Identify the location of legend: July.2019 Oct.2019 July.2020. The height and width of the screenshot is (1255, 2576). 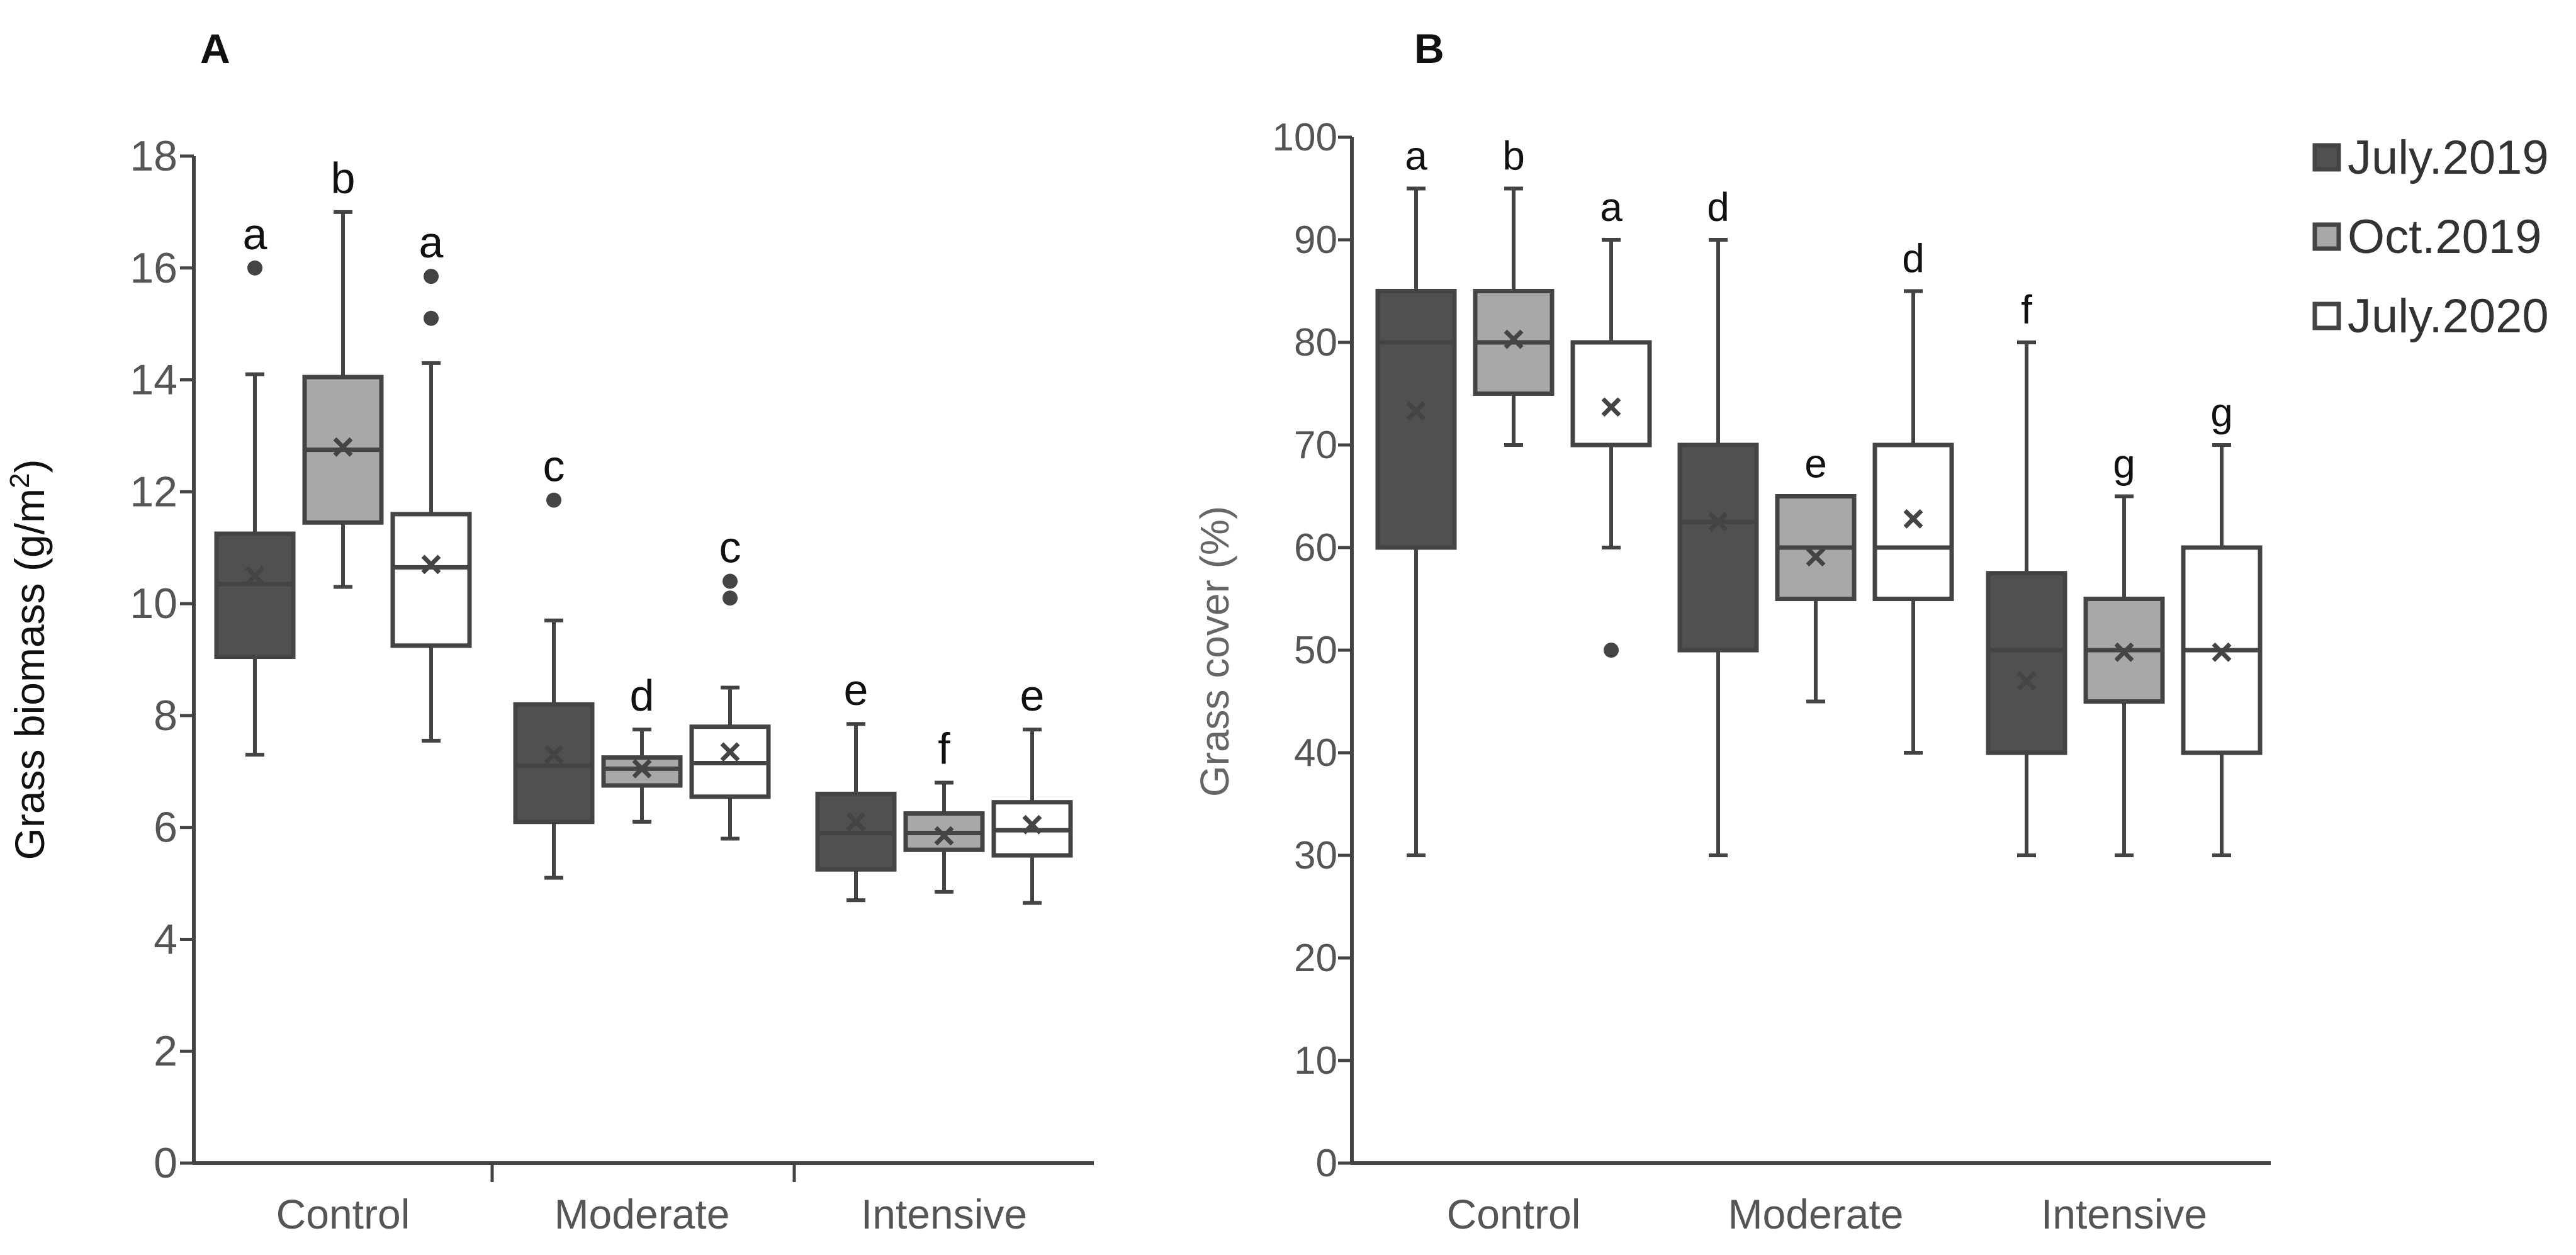
(2430, 237).